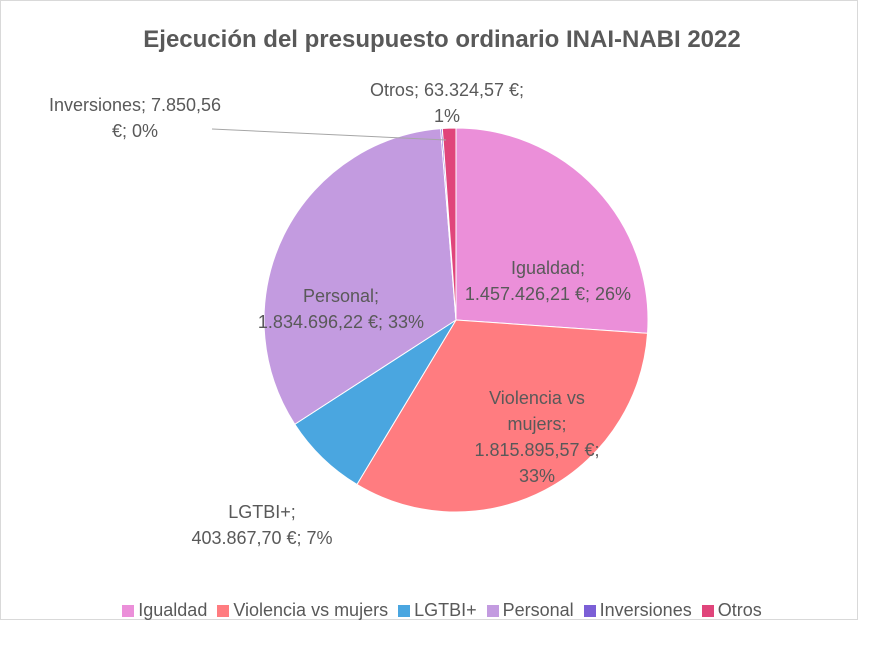 Image resolution: width=884 pixels, height=645 pixels. Describe the element at coordinates (311, 610) in the screenshot. I see `legend-label: Violencia vs mujers` at that location.